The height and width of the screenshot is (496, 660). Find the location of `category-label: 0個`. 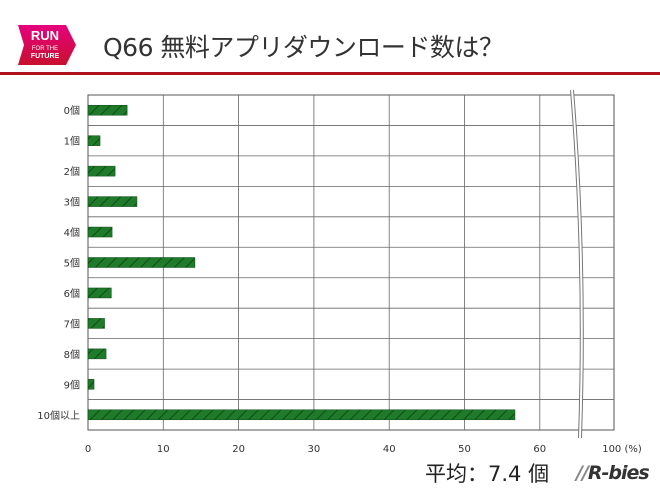

category-label: 0個 is located at coordinates (72, 110).